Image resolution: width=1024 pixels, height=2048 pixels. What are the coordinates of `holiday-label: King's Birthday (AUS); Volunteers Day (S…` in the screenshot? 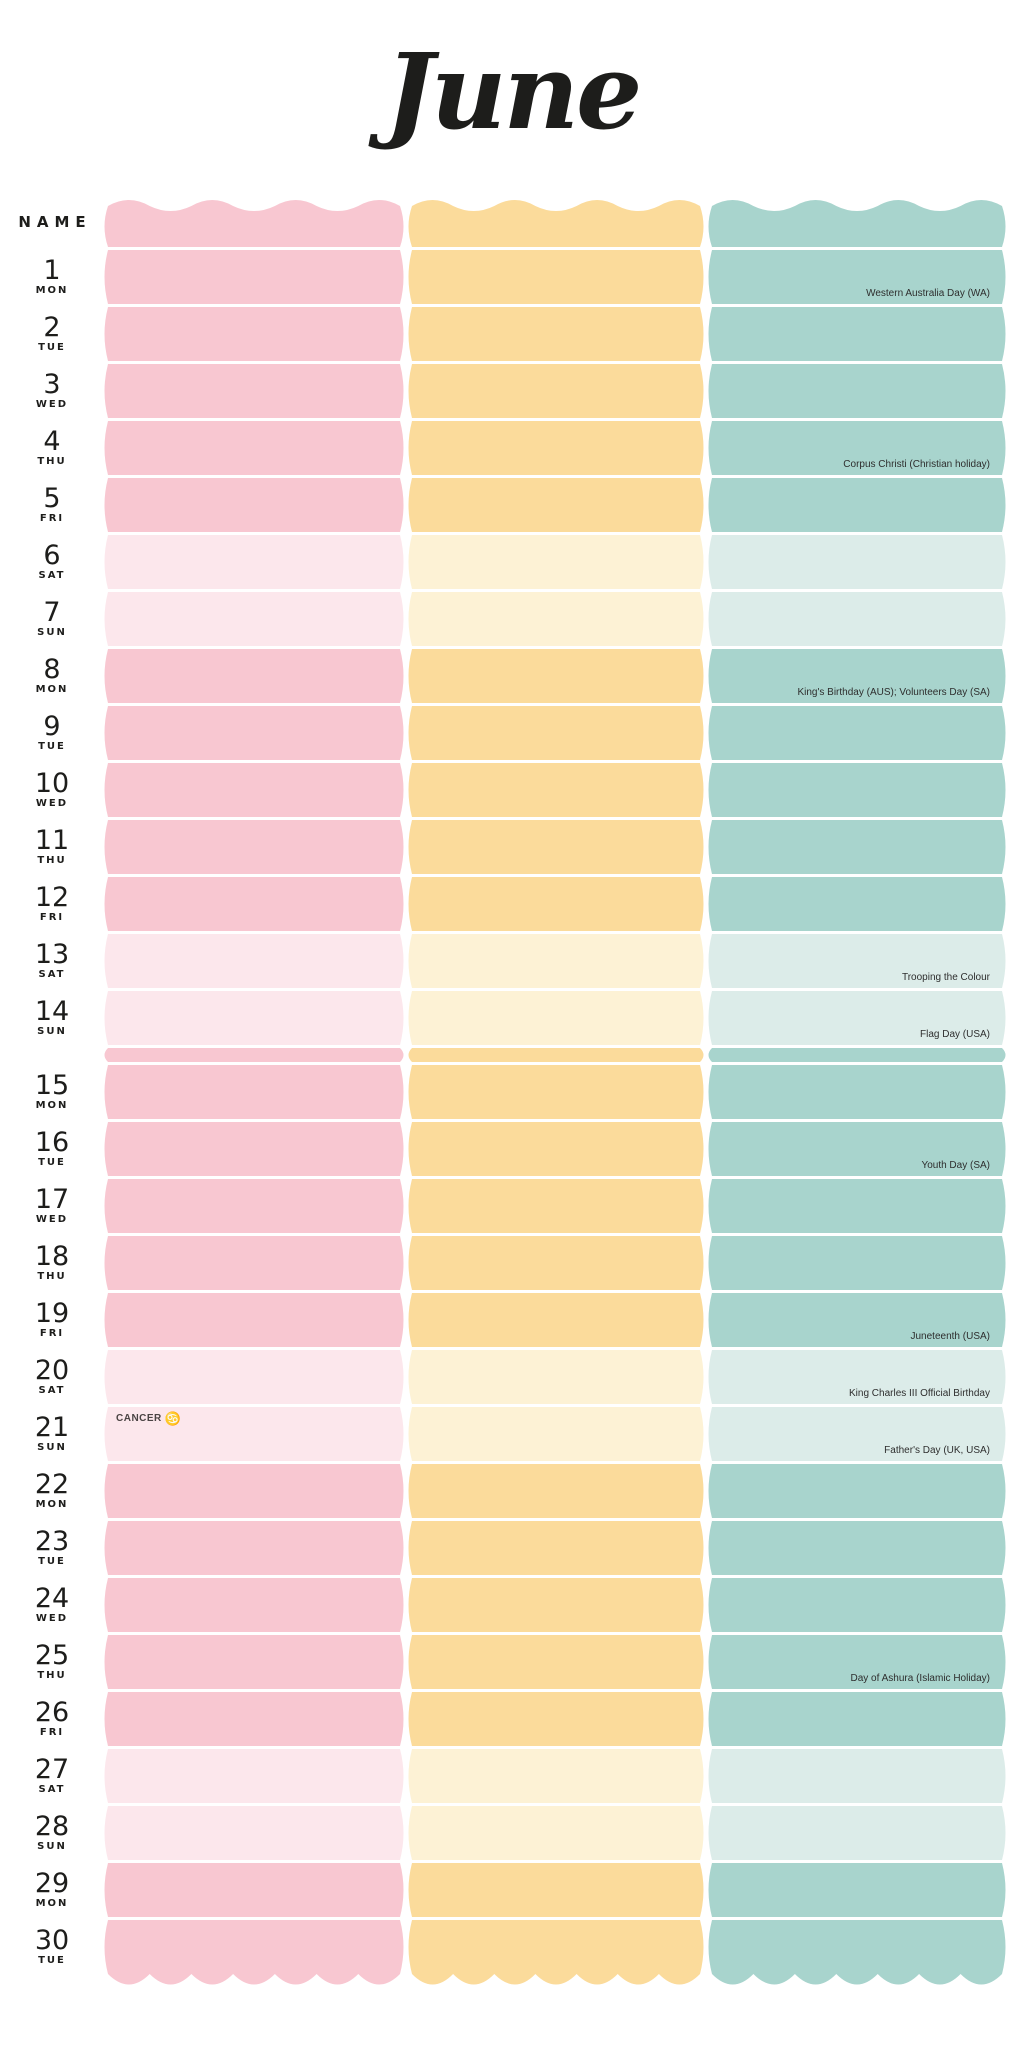 It's located at (893, 692).